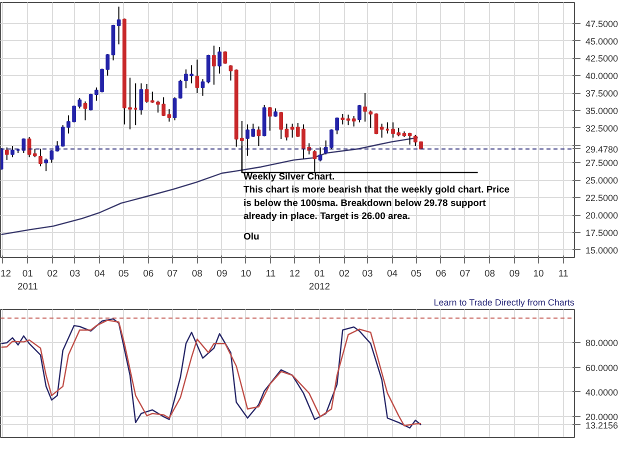 Image resolution: width=625 pixels, height=459 pixels. I want to click on y-tick-label: 60.0000, so click(602, 367).